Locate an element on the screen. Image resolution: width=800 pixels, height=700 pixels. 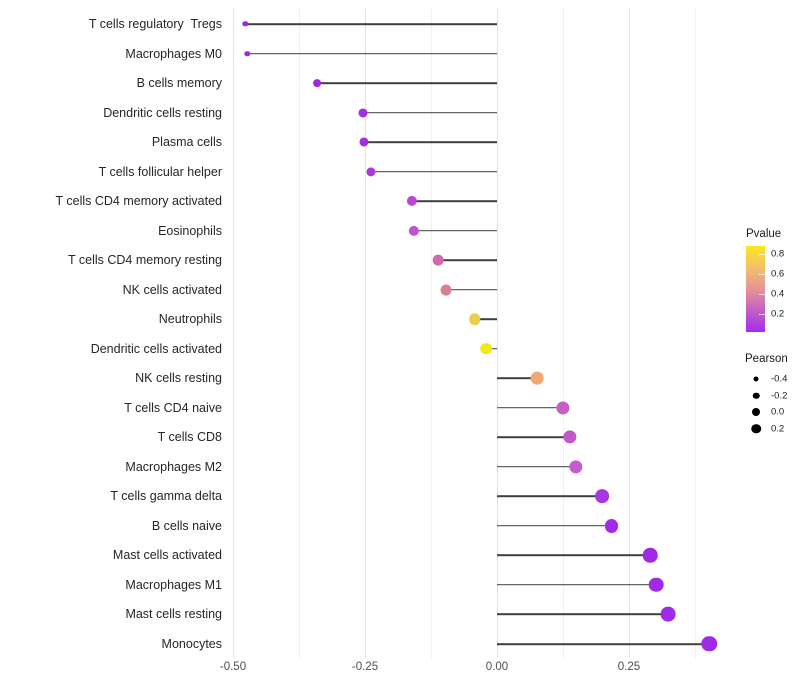
pvalue-tick-label: 0.6 is located at coordinates (778, 274).